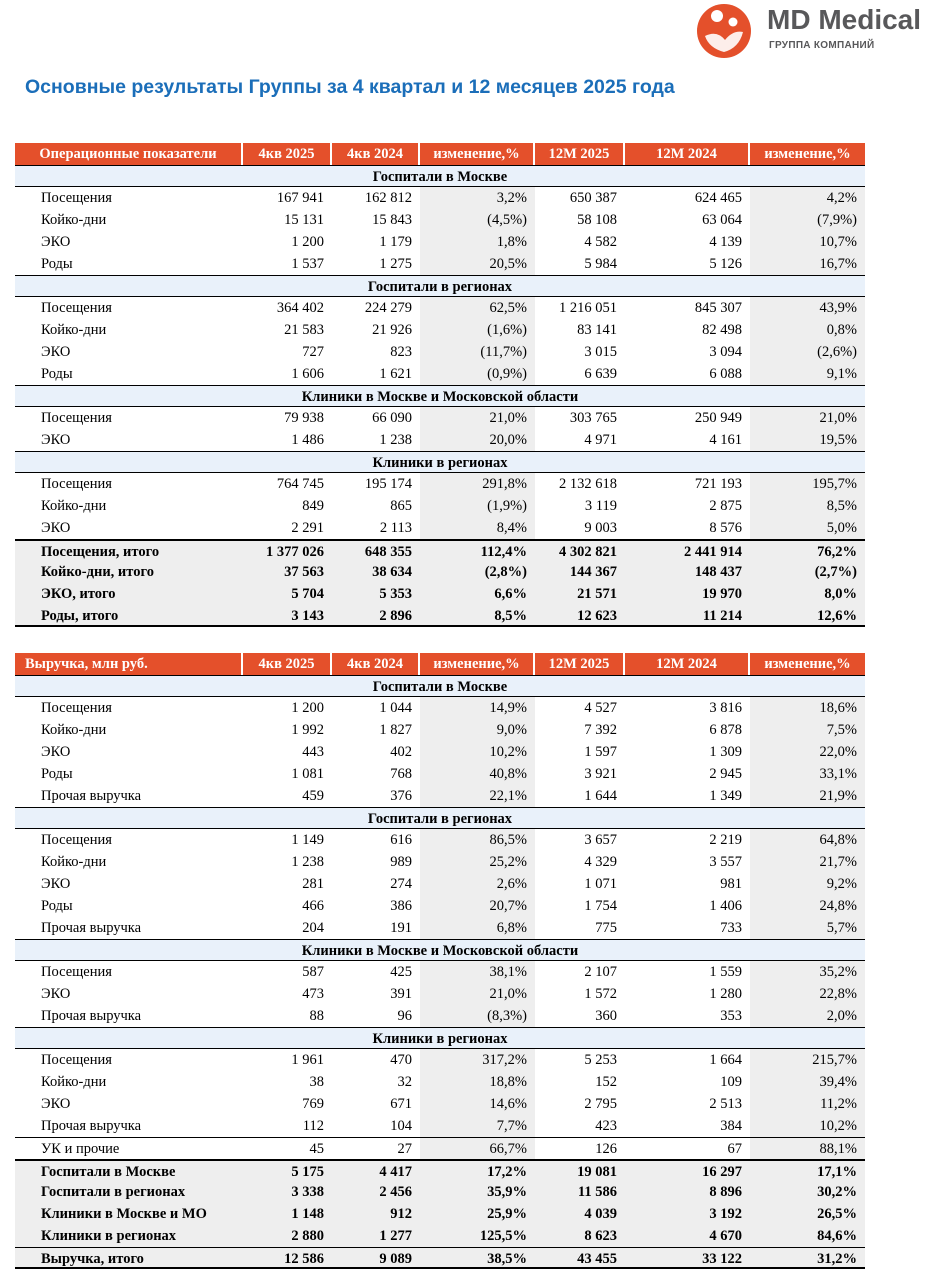 Image resolution: width=938 pixels, height=1280 pixels. I want to click on cell: 1 597, so click(600, 752).